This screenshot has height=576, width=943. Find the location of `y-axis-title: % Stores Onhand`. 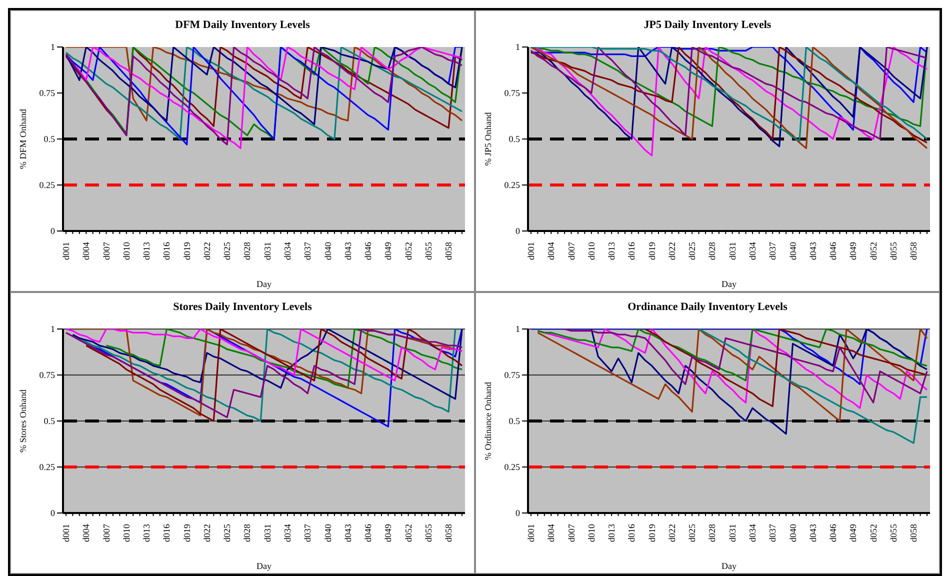

y-axis-title: % Stores Onhand is located at coordinates (23, 420).